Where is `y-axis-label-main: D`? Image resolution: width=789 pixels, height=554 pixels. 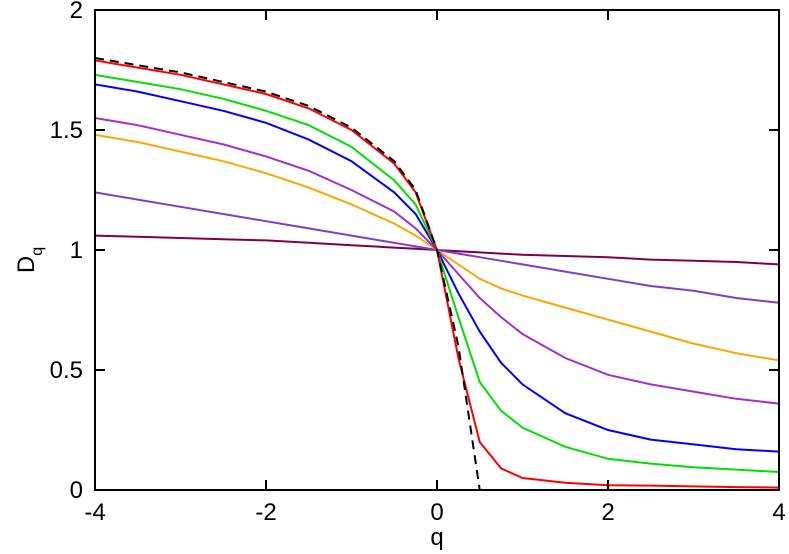 y-axis-label-main: D is located at coordinates (26, 264).